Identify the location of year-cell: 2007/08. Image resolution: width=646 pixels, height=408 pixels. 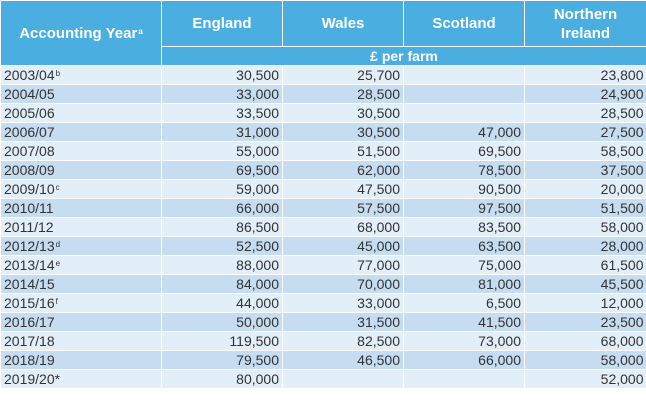
(81, 151).